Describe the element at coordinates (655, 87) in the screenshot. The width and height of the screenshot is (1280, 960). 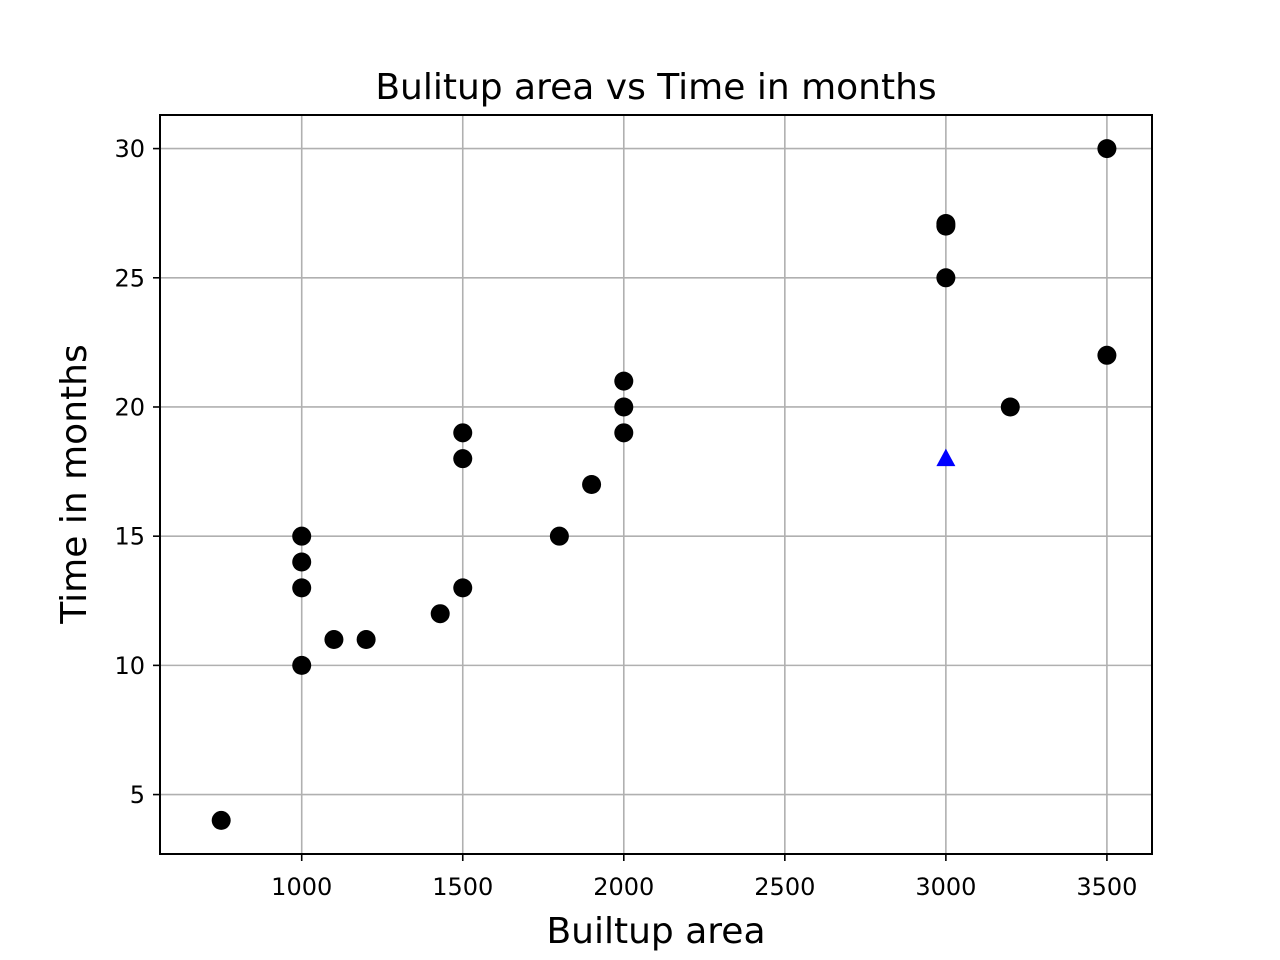
I see `chart-title: Bulitup area vs Time in months` at that location.